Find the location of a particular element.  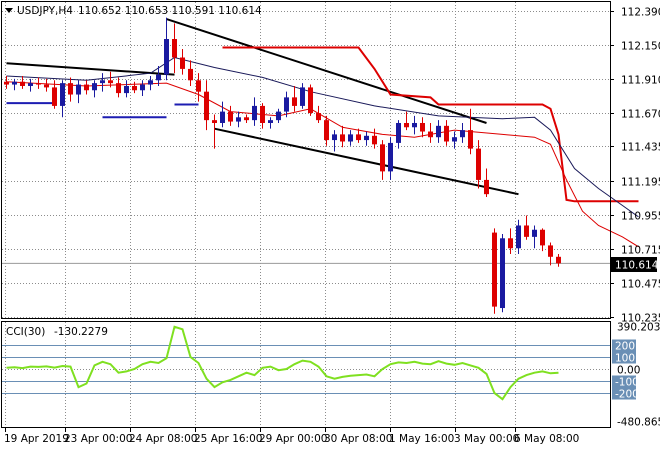

time-tick-label: 3 May 00:00 is located at coordinates (486, 439).